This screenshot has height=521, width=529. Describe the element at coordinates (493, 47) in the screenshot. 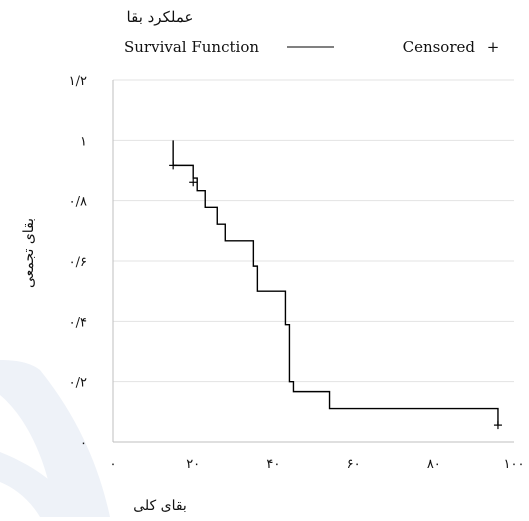

I see `legend-censored-marker: +` at that location.